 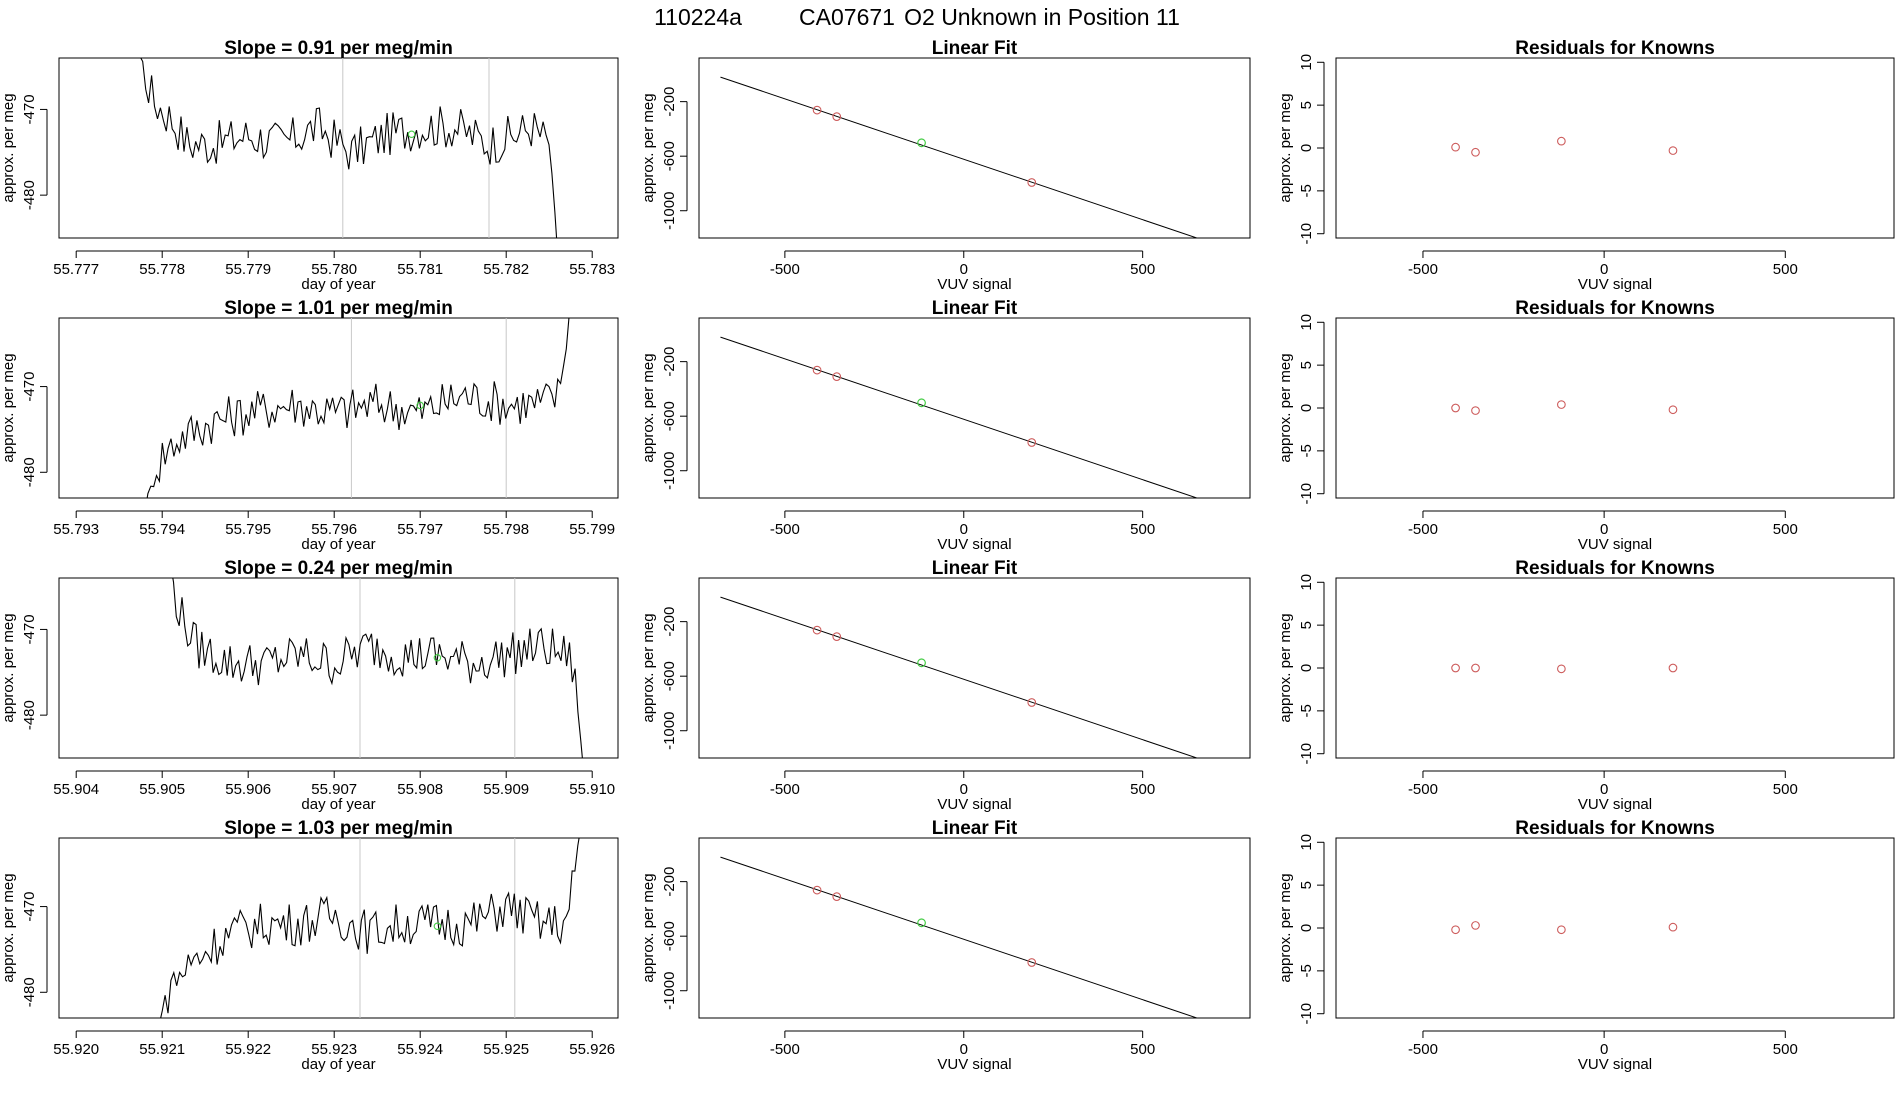 What do you see at coordinates (76, 1049) in the screenshot?
I see `x-tick-label: 55.920` at bounding box center [76, 1049].